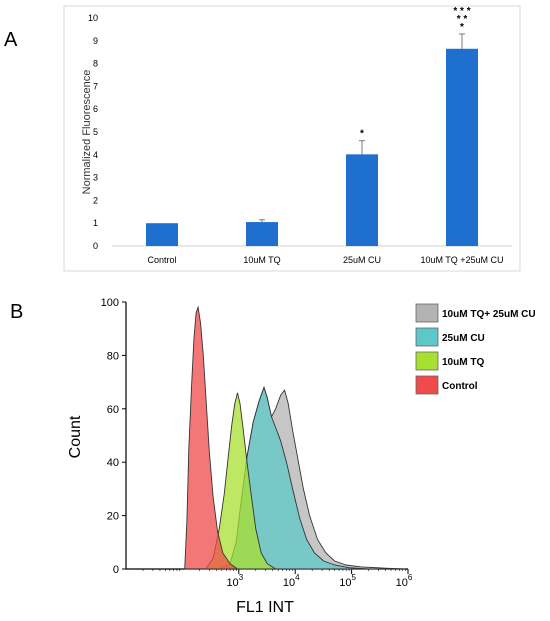 The image size is (550, 621). What do you see at coordinates (11, 40) in the screenshot?
I see `panel-label-a: A` at bounding box center [11, 40].